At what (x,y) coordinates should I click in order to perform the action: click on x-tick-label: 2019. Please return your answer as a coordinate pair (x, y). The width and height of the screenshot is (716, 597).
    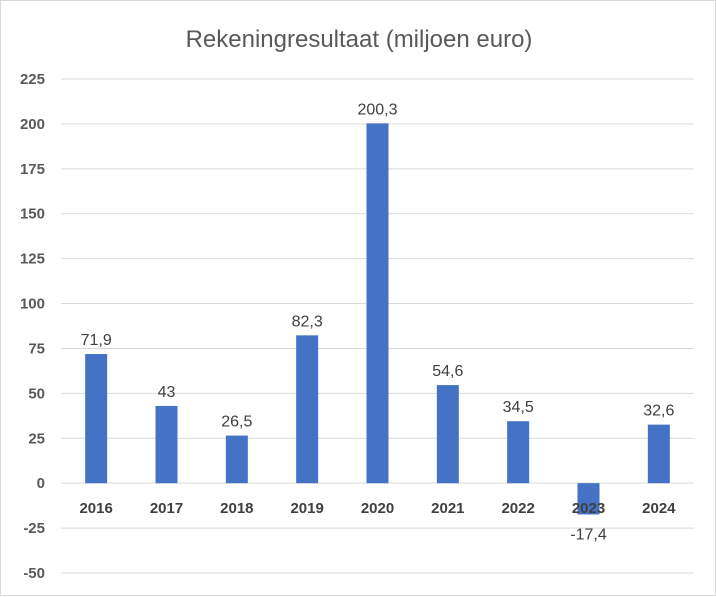
    Looking at the image, I should click on (306, 508).